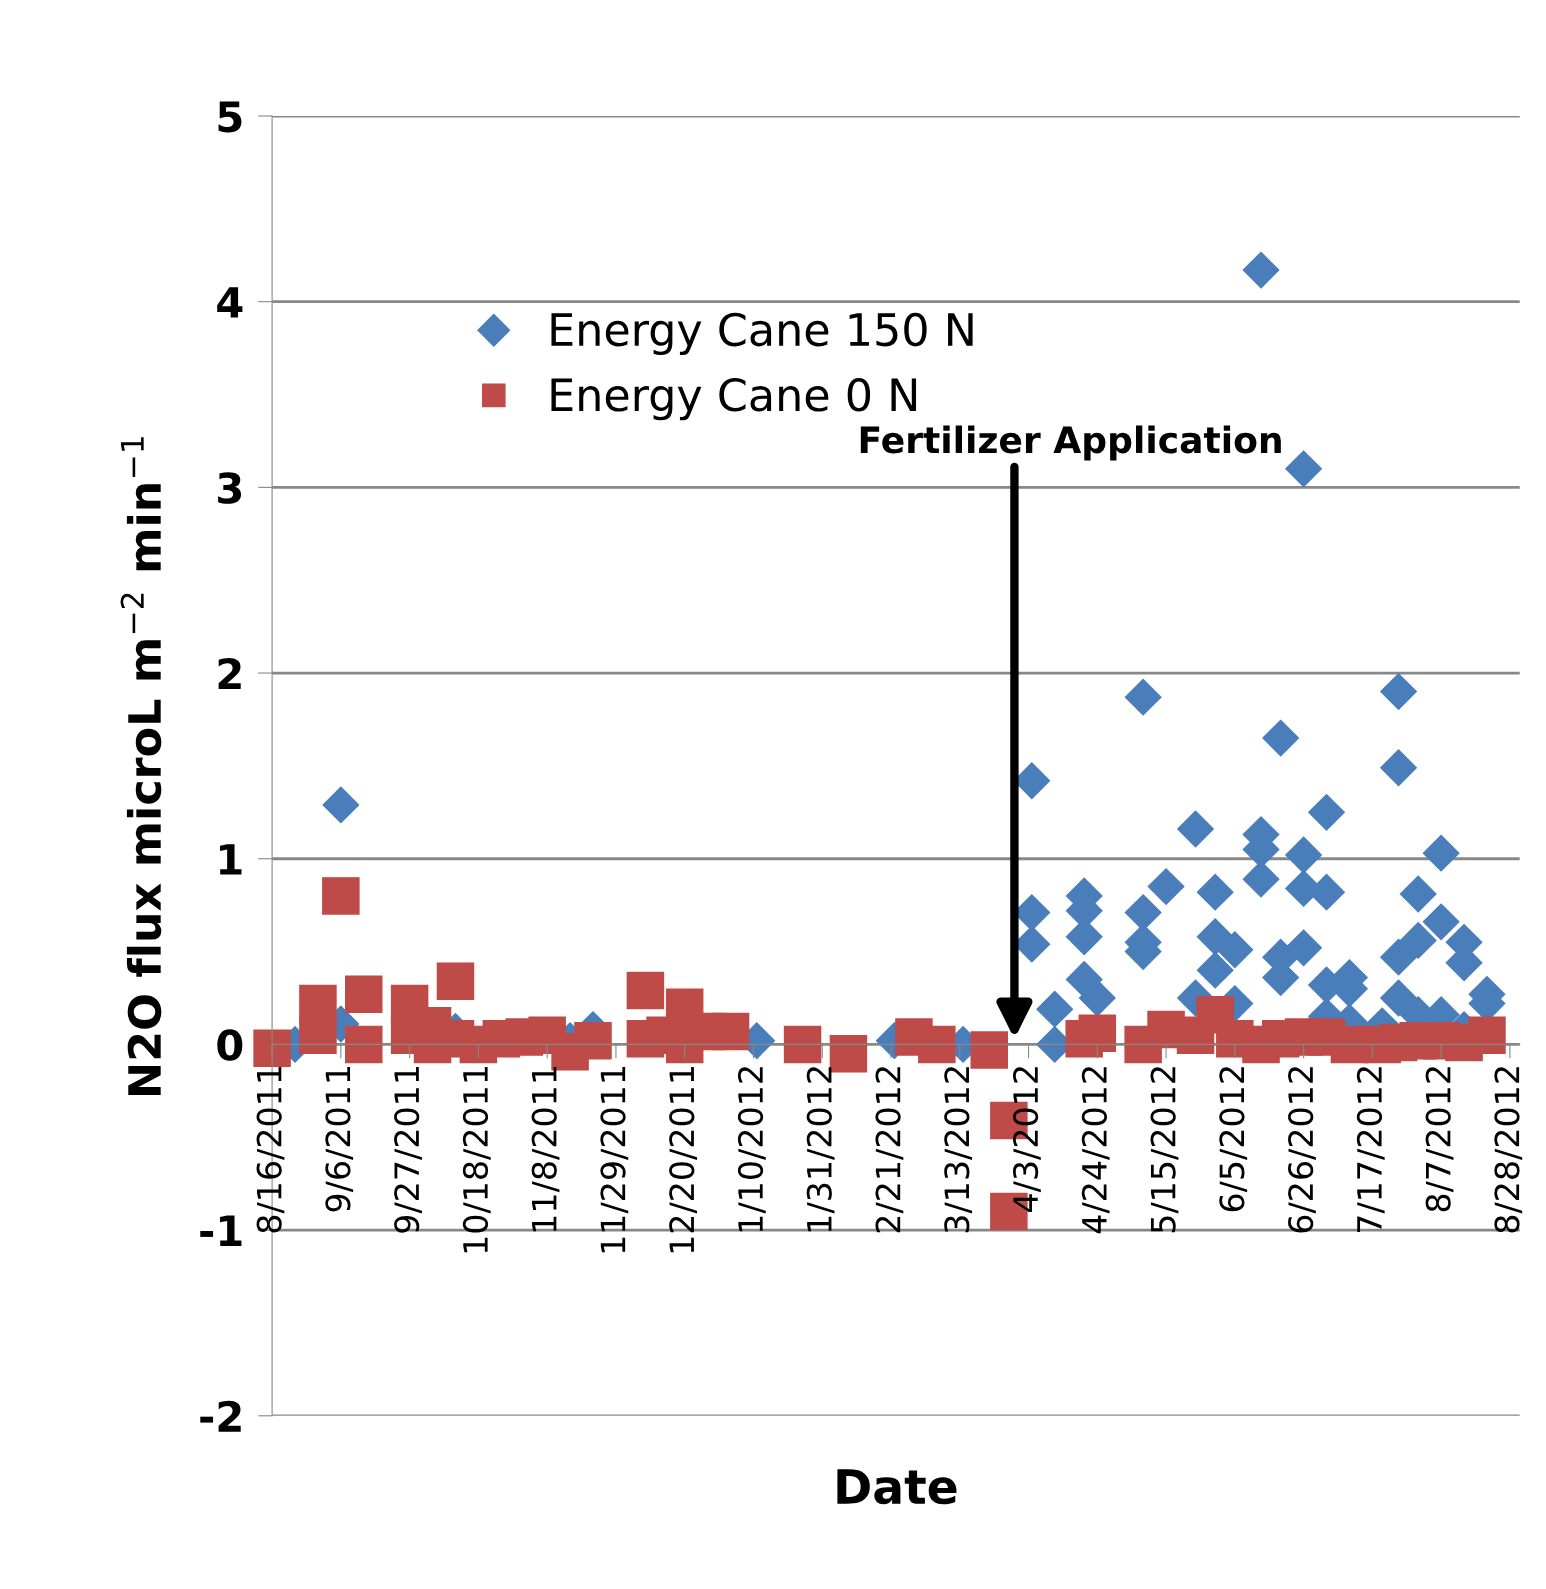  I want to click on y-tick-label: 4, so click(230, 302).